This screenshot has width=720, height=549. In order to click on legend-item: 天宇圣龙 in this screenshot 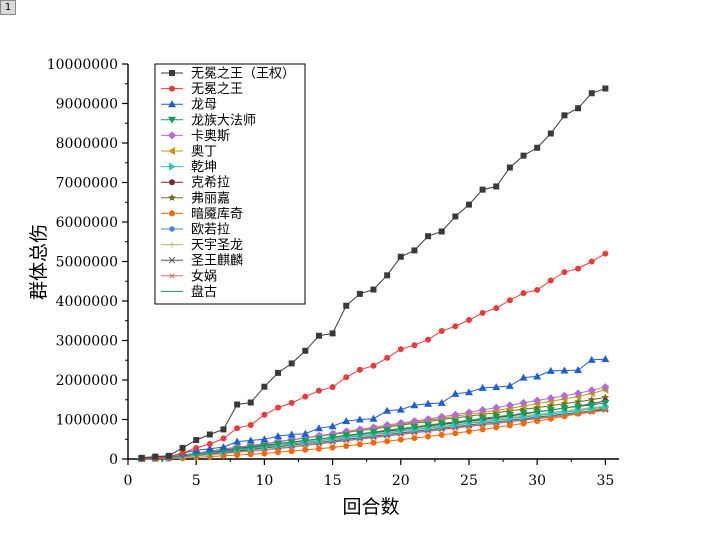, I will do `click(202, 245)`.